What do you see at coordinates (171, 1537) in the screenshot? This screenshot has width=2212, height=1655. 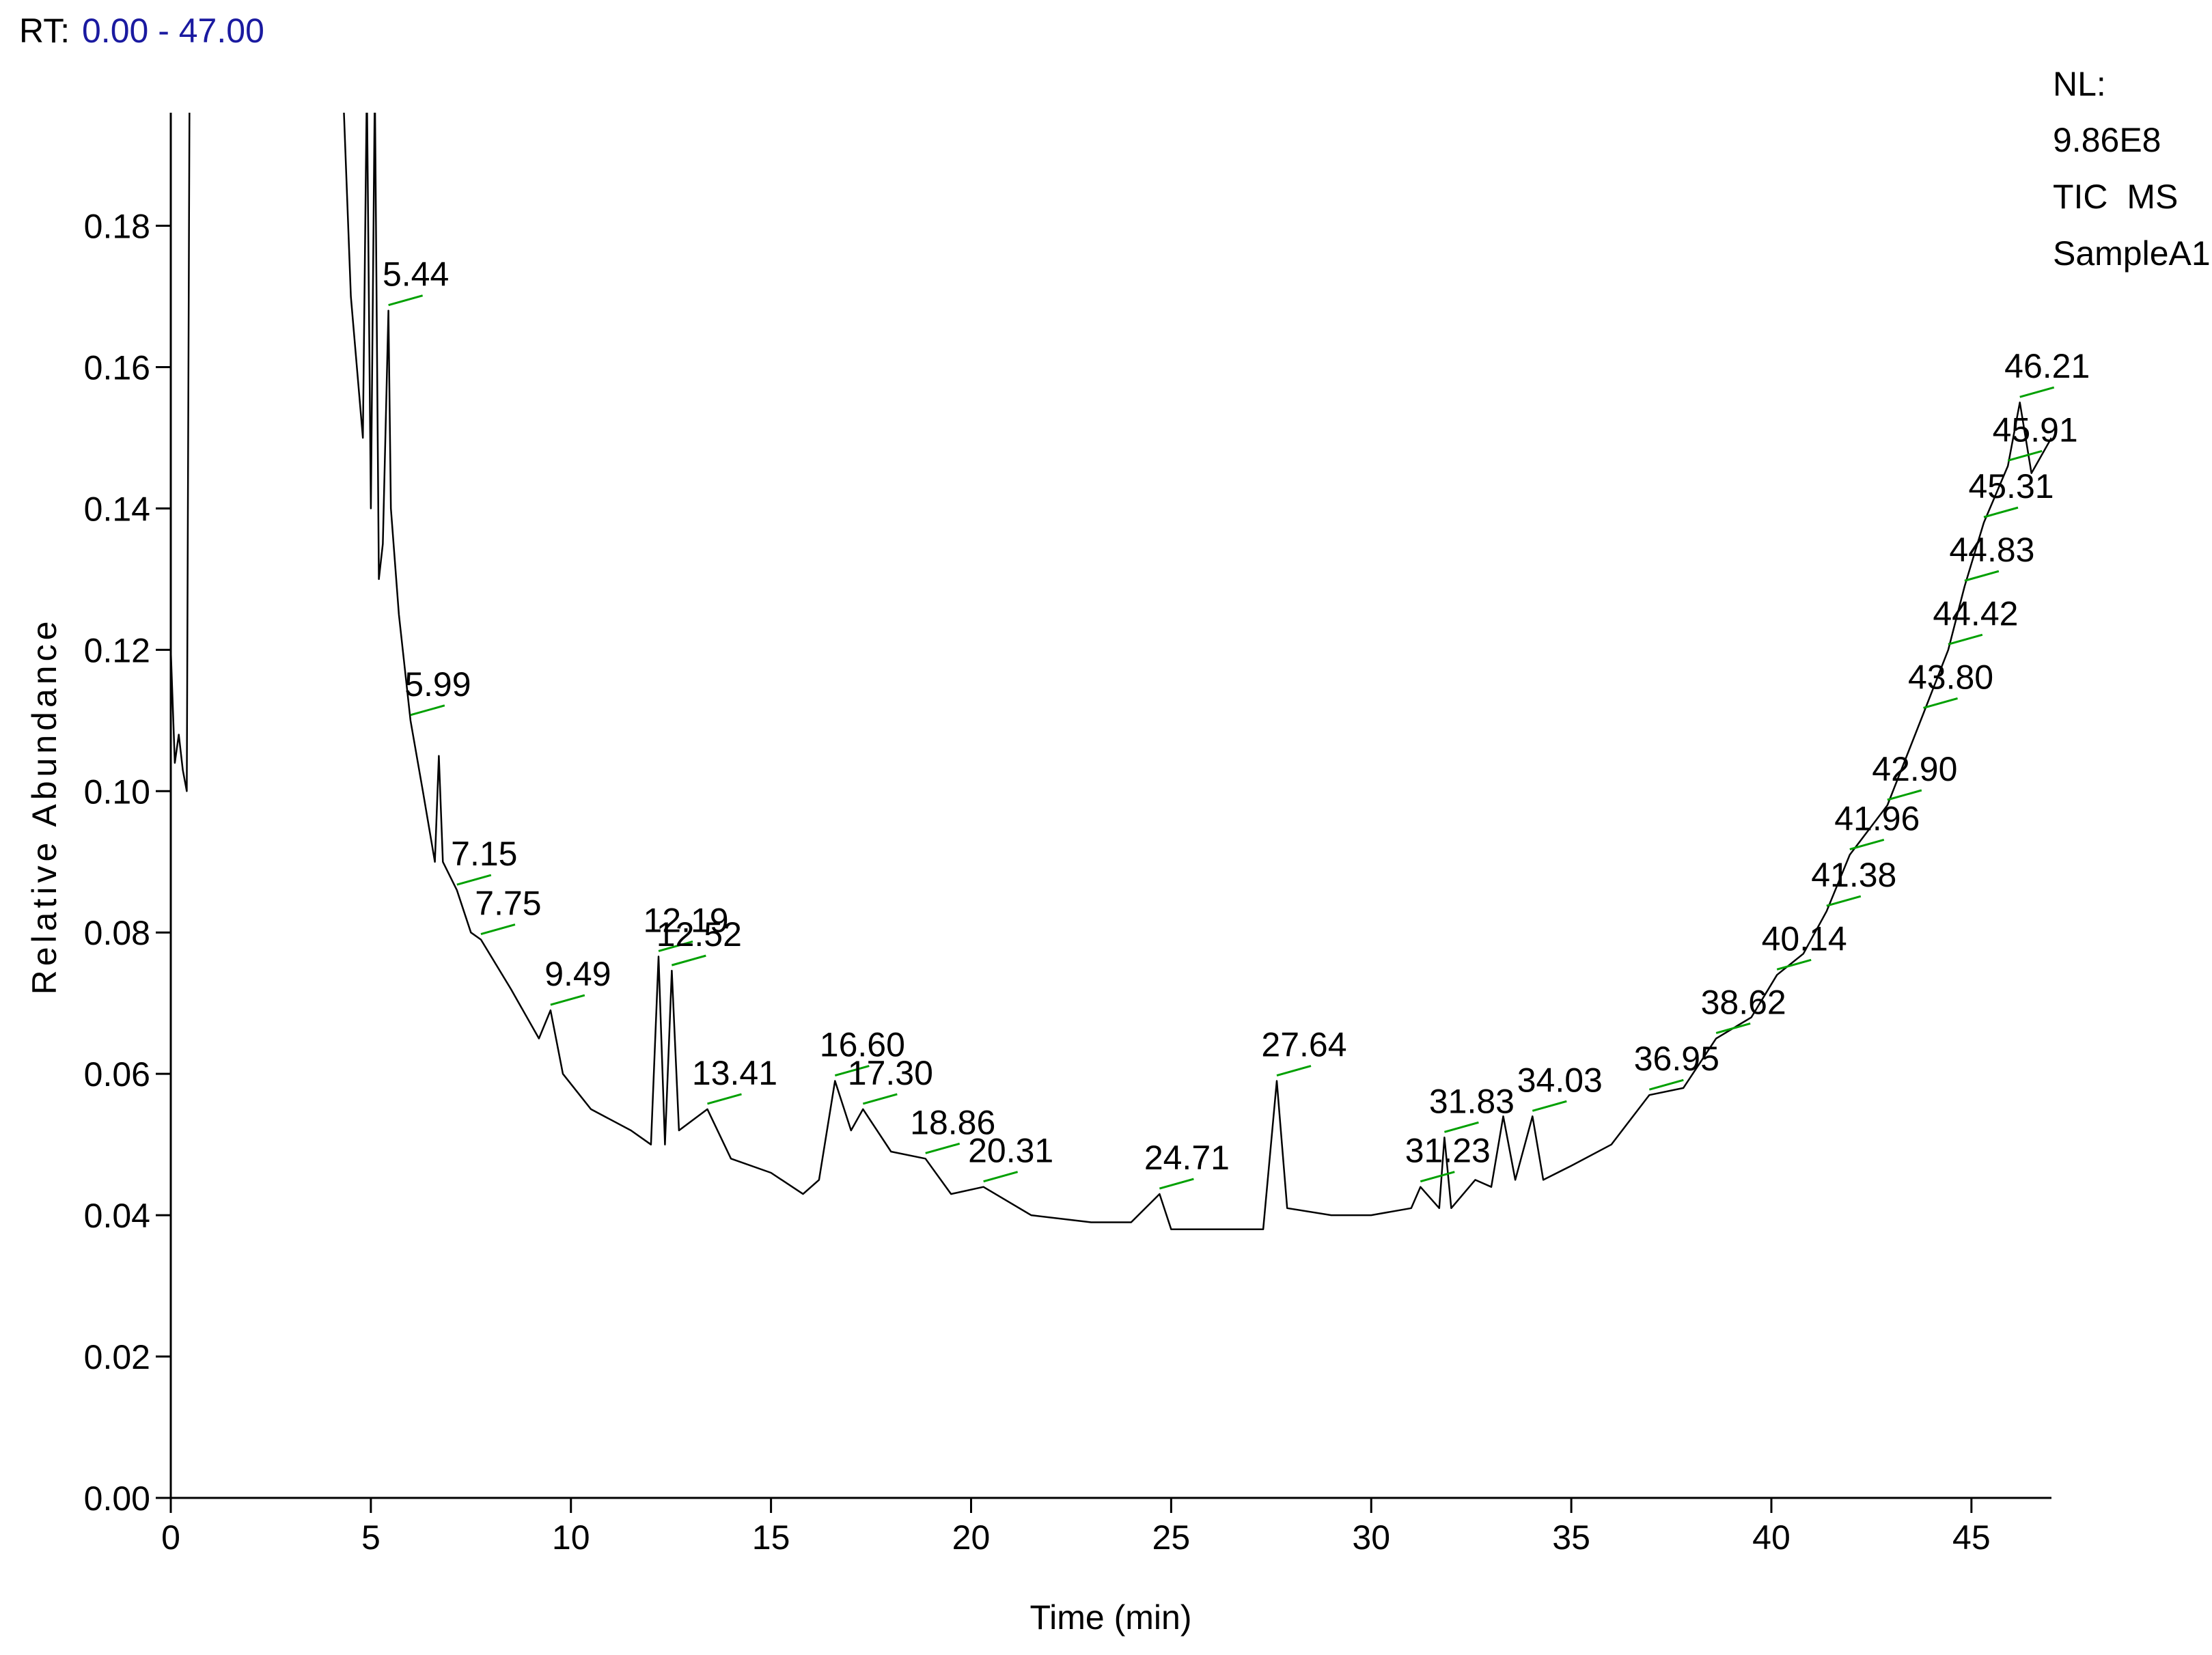 I see `x-tick-label: 0` at bounding box center [171, 1537].